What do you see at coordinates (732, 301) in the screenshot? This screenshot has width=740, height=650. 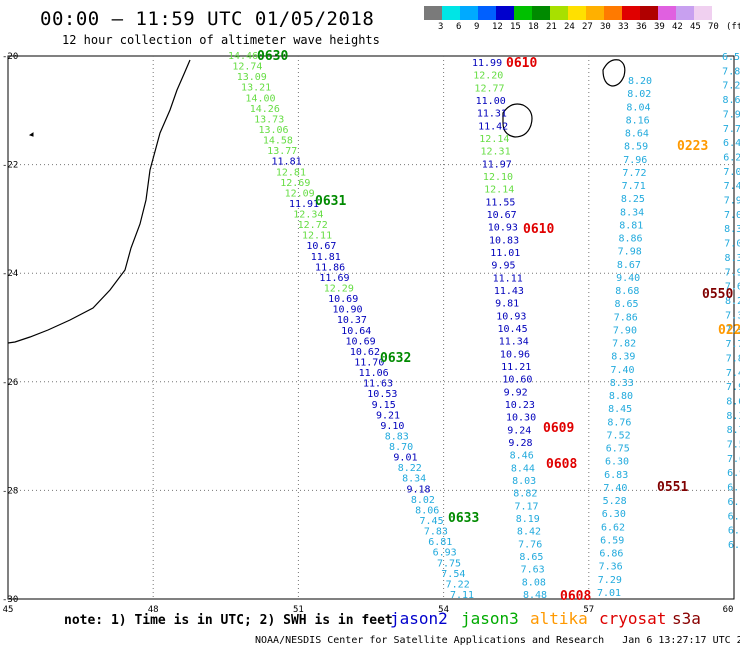 I see `track4-swh-label: 8.27` at bounding box center [732, 301].